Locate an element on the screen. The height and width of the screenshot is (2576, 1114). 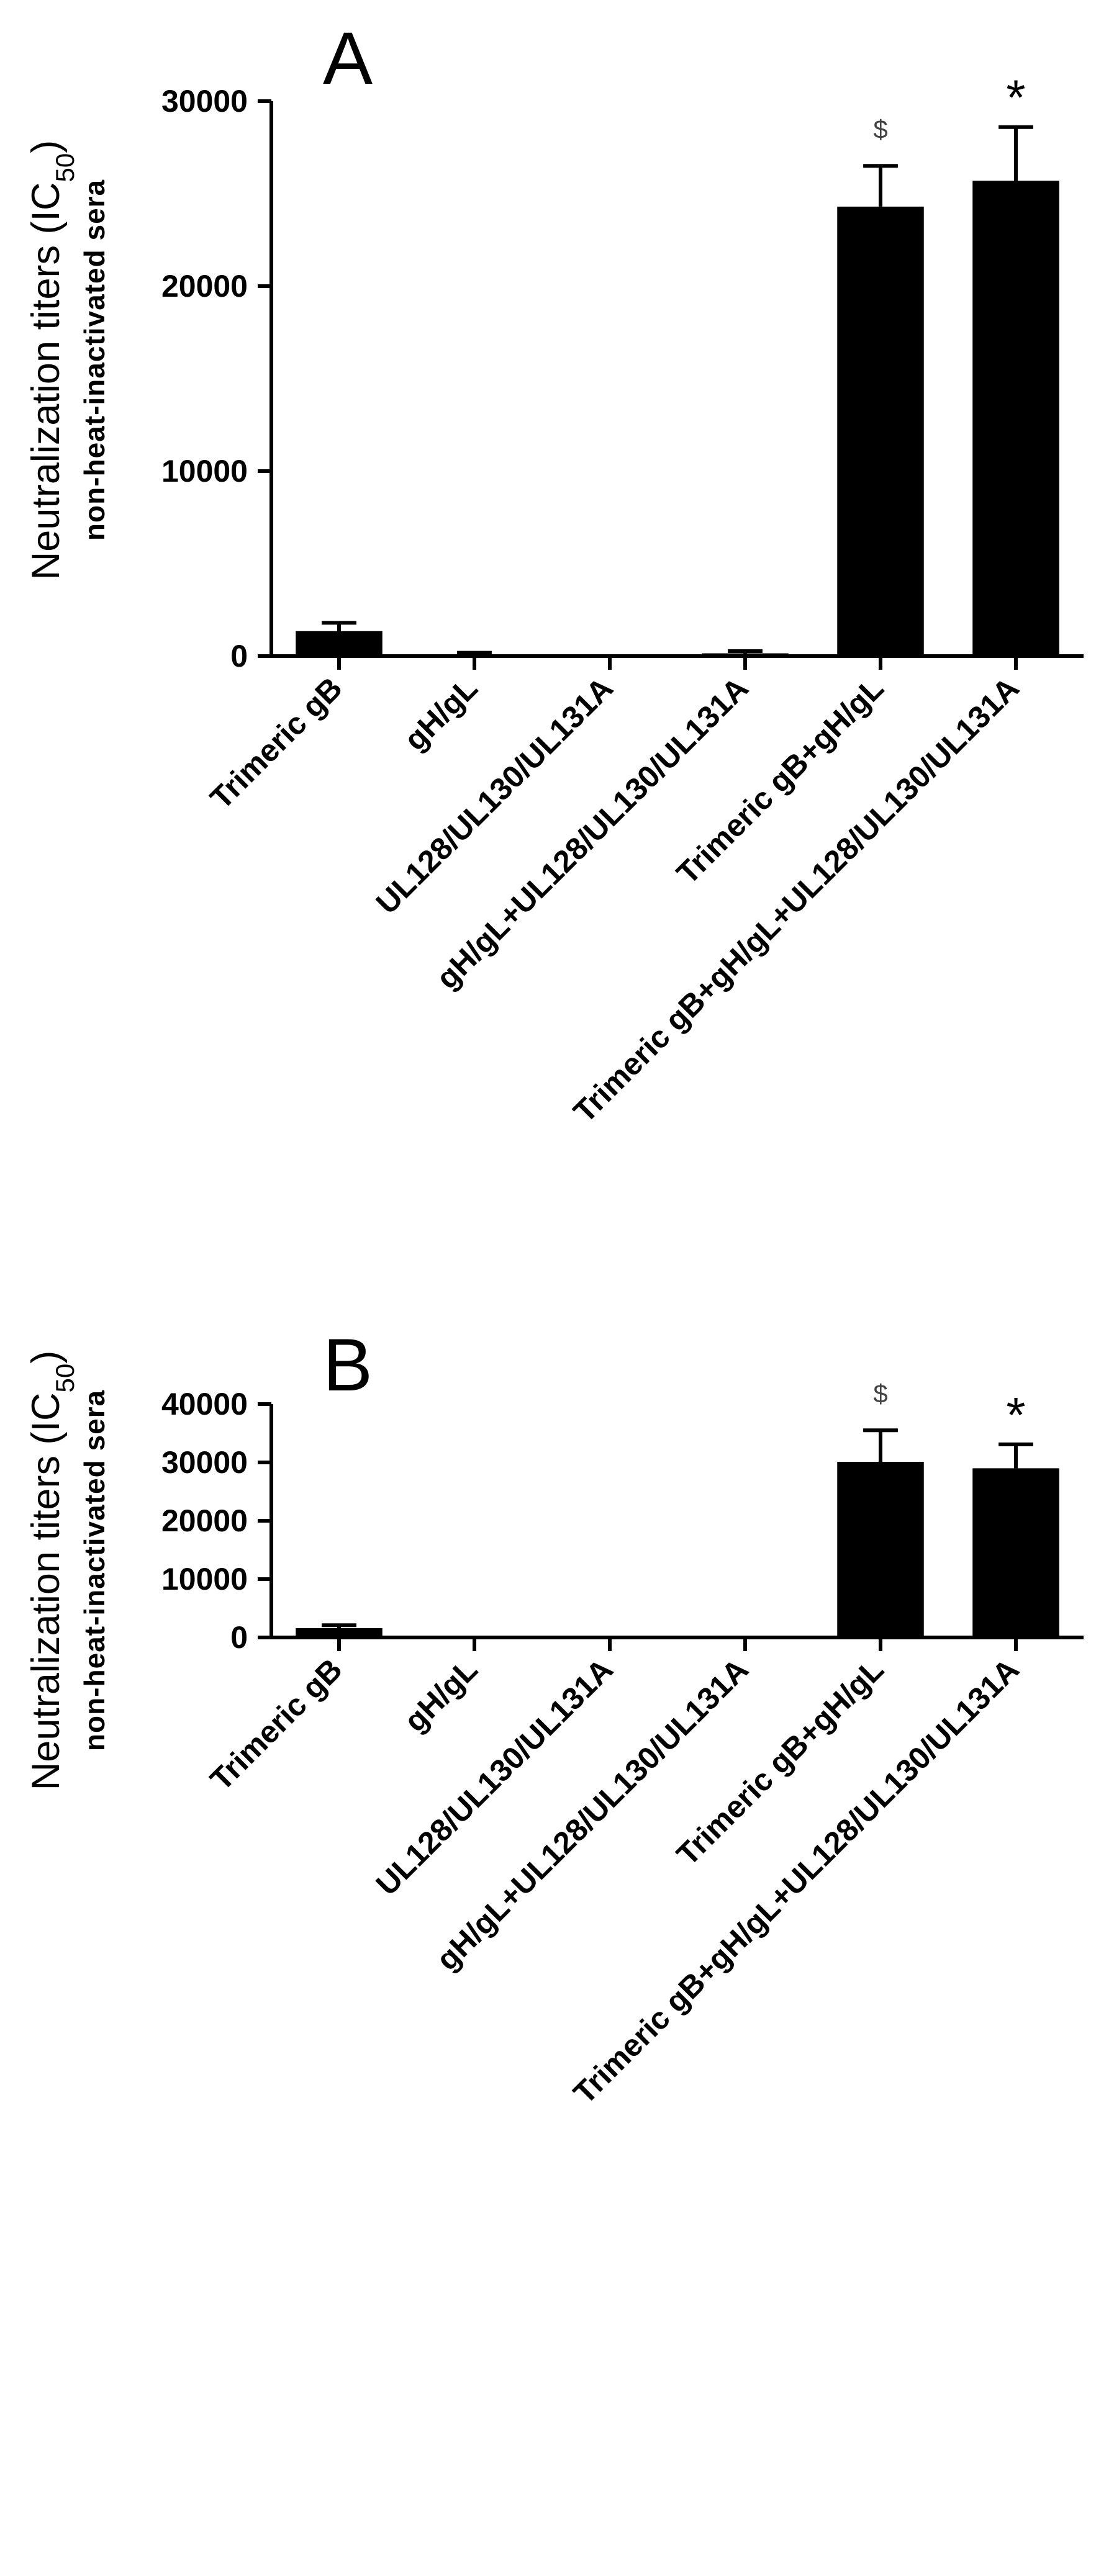
axes is located at coordinates (676, 1521).